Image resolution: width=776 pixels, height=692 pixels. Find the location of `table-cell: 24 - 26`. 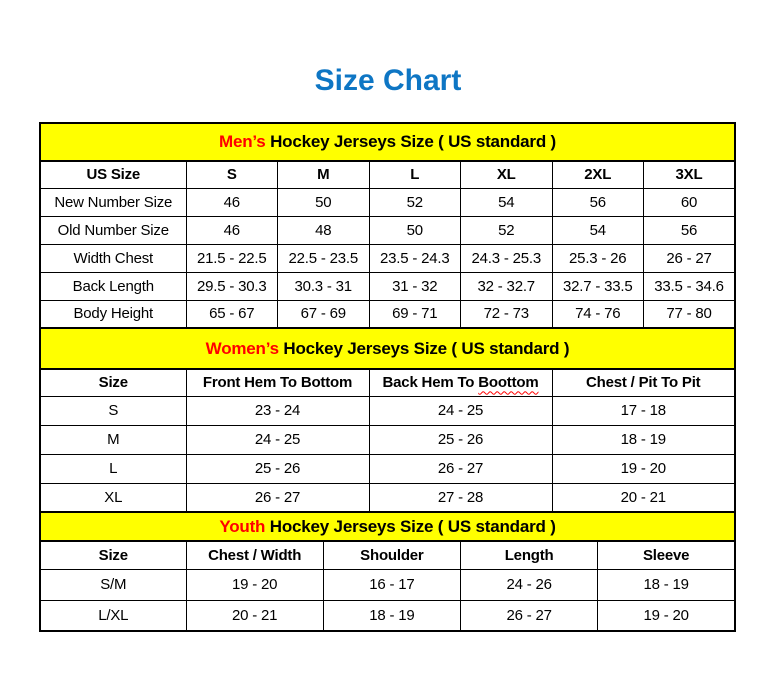

table-cell: 24 - 26 is located at coordinates (529, 584).